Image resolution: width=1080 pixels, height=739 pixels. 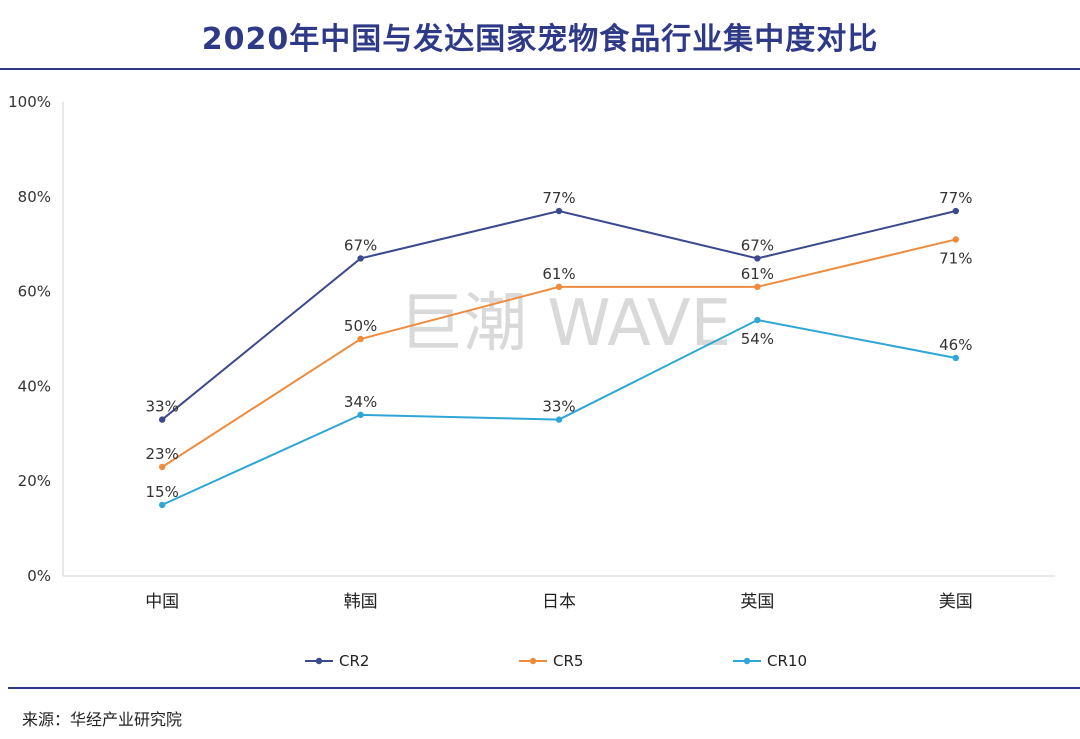 I want to click on y-tick-label: 0%, so click(x=39, y=576).